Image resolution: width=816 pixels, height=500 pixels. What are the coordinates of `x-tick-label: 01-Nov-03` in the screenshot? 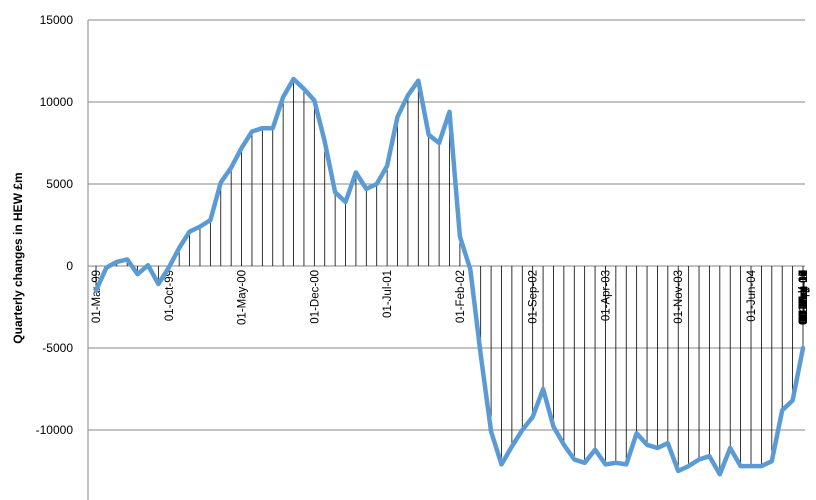 It's located at (679, 297).